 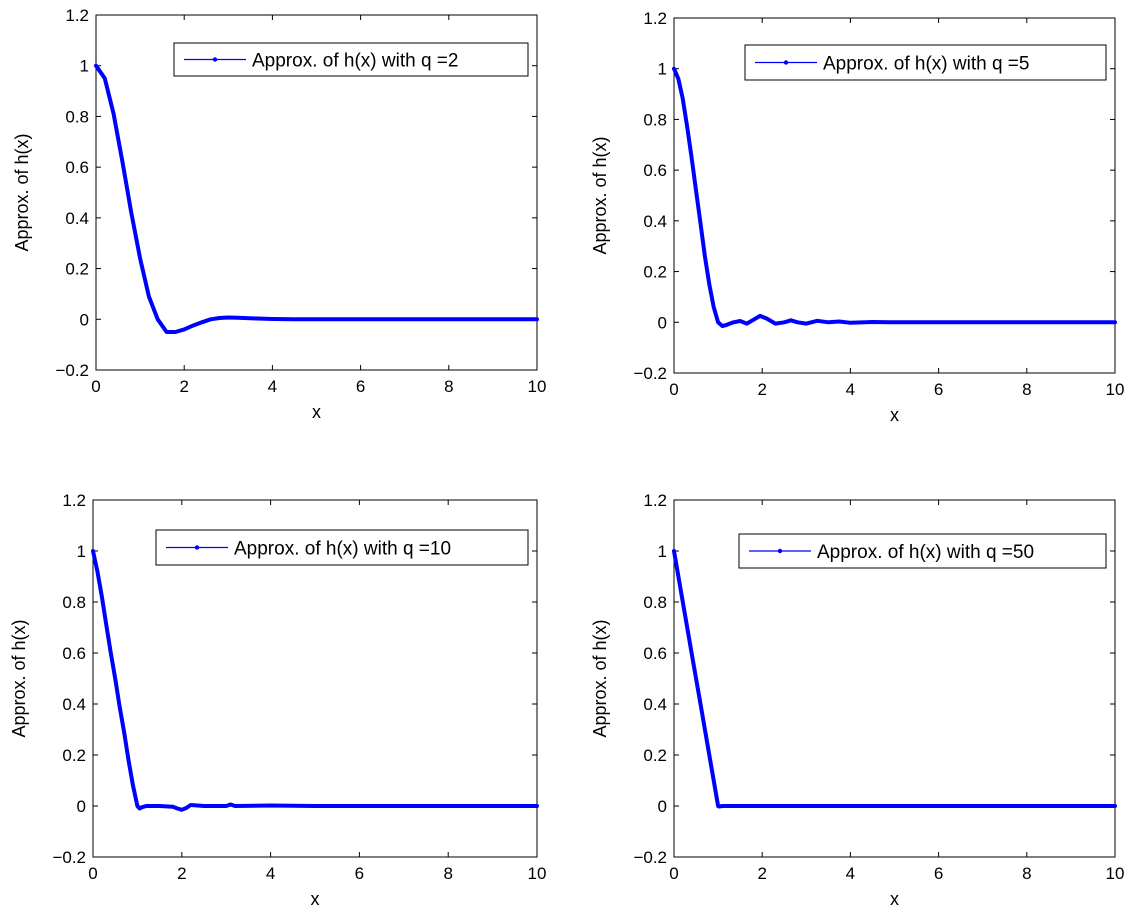 What do you see at coordinates (355, 61) in the screenshot?
I see `legend-label: Approx. of h(x) with q =2` at bounding box center [355, 61].